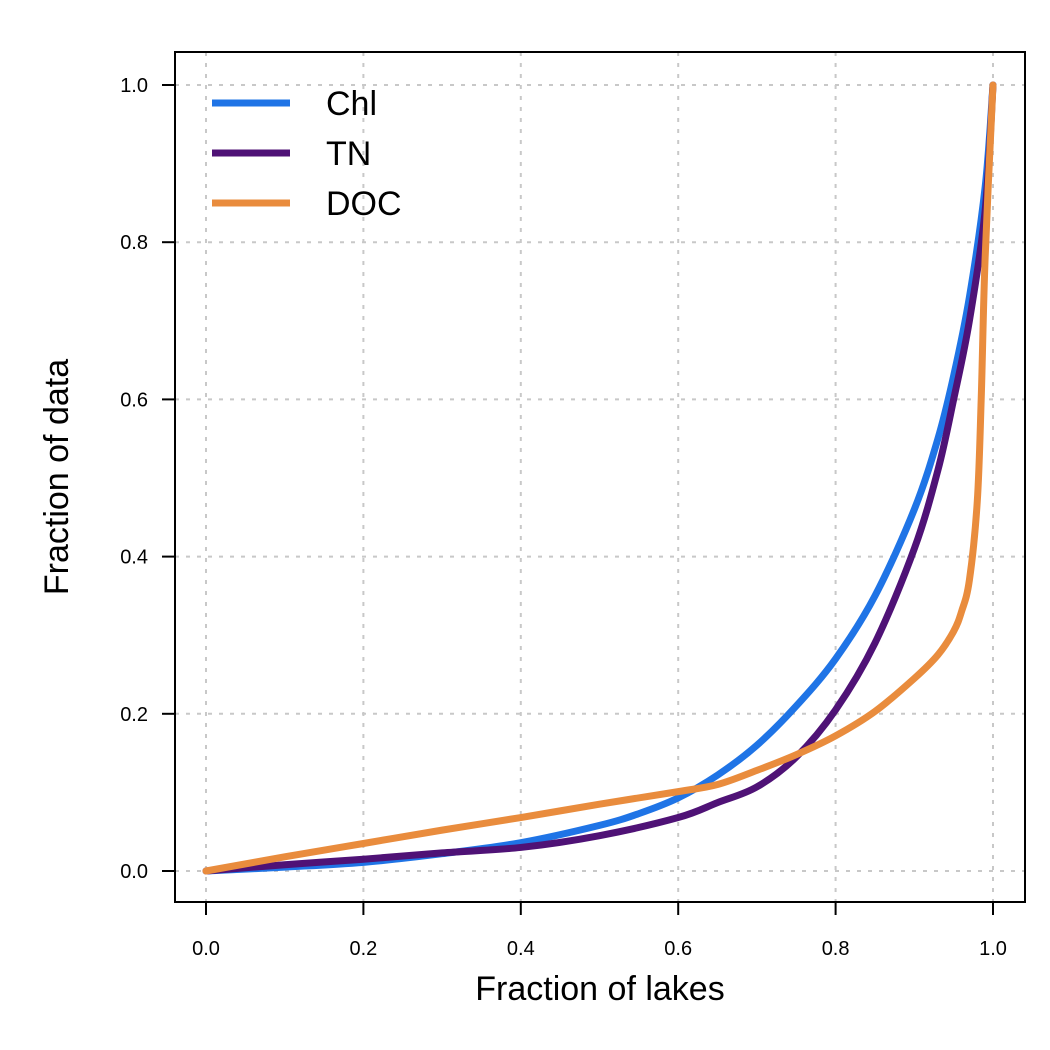  I want to click on legend: Chl TN DOC, so click(307, 154).